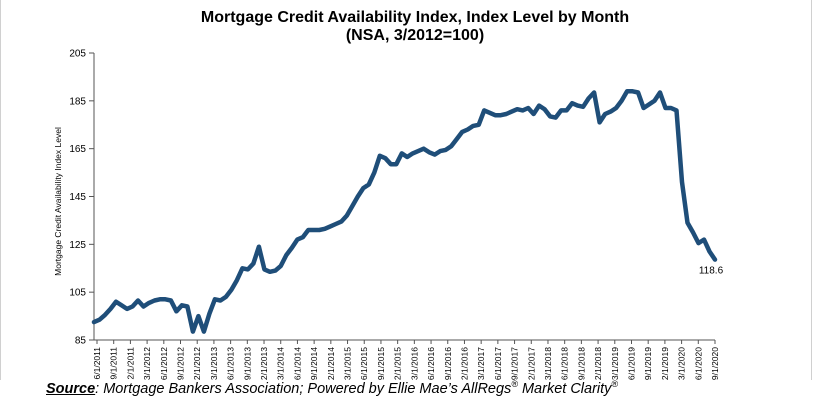 The width and height of the screenshot is (830, 402). What do you see at coordinates (711, 271) in the screenshot?
I see `end-value-label: 118.6` at bounding box center [711, 271].